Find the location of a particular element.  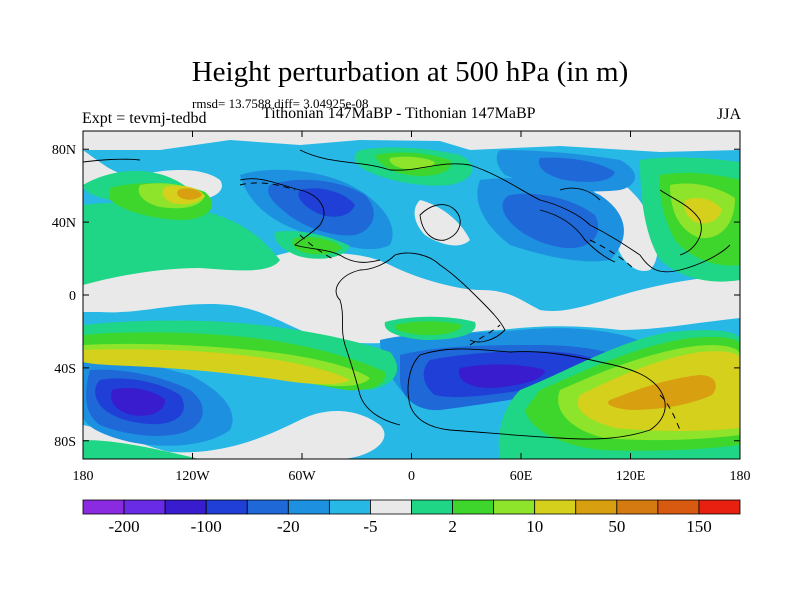

y-tick-label: 80N is located at coordinates (64, 150).